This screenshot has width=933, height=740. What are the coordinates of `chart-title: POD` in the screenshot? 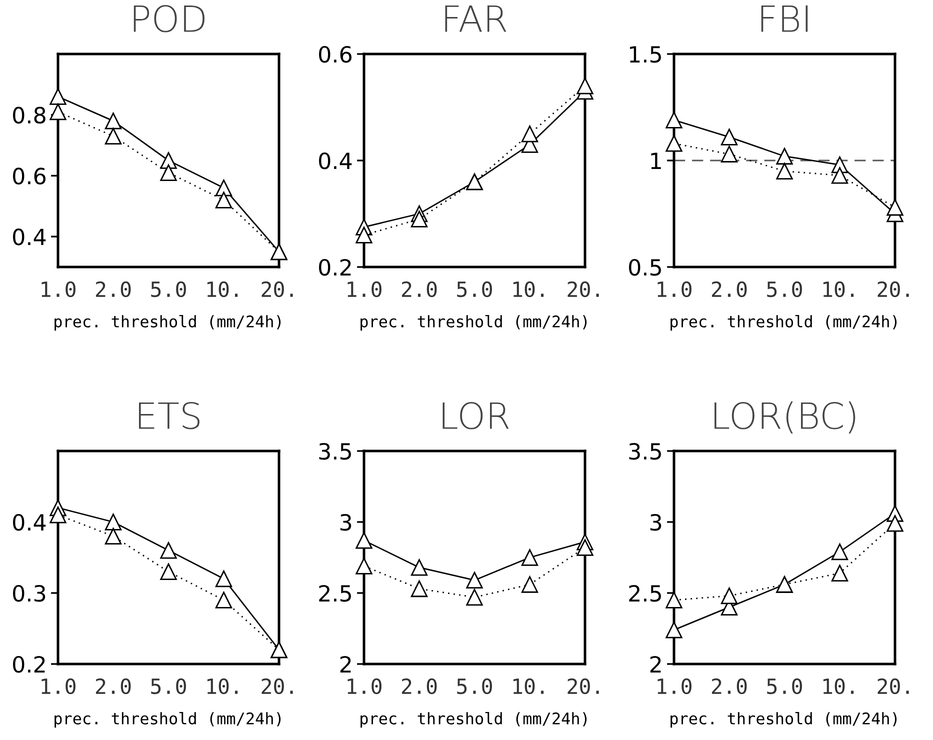 It's located at (169, 18).